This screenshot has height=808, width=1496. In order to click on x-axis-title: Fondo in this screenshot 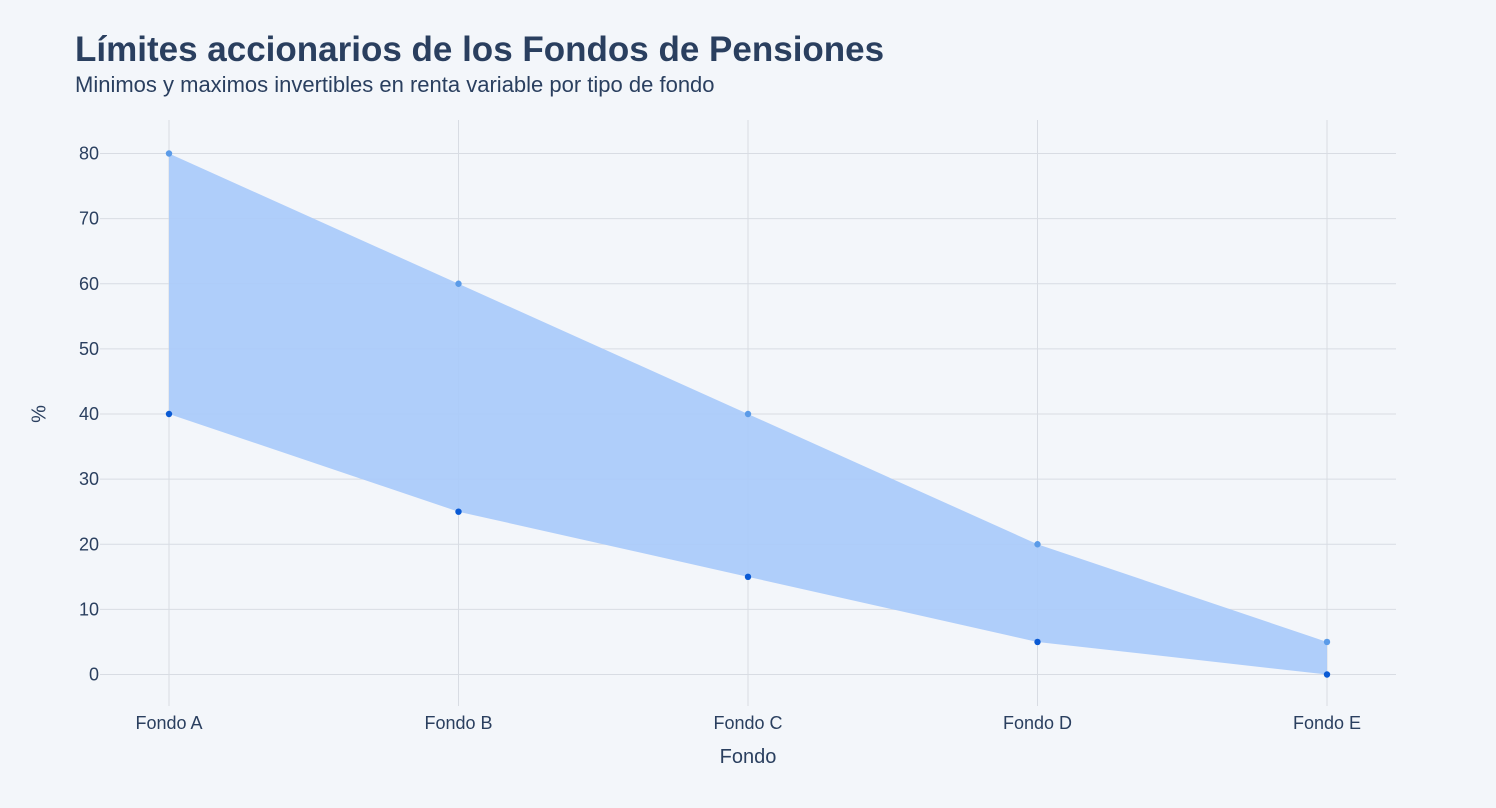, I will do `click(748, 757)`.